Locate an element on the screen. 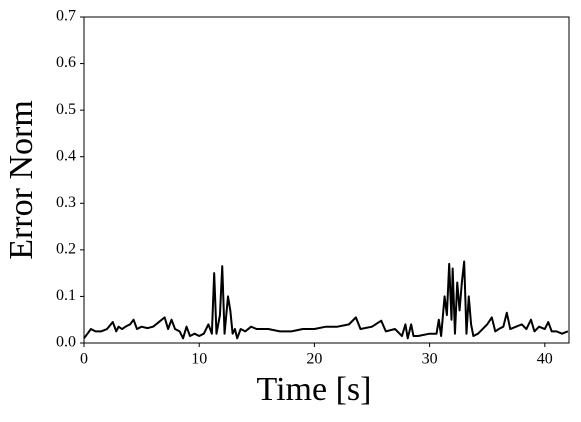 This screenshot has height=422, width=581. y-tick-label: 0.1 is located at coordinates (66, 295).